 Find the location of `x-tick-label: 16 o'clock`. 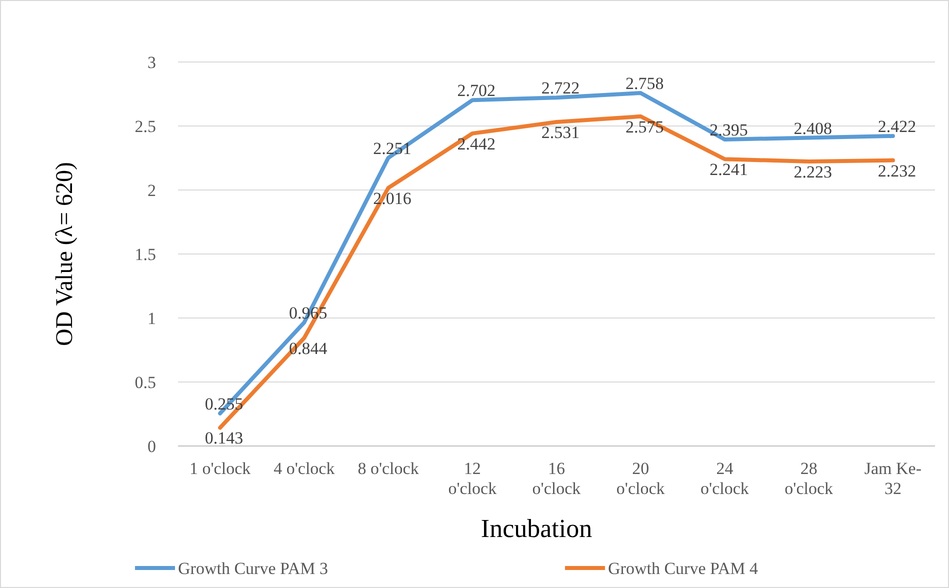

x-tick-label: 16 o'clock is located at coordinates (557, 478).